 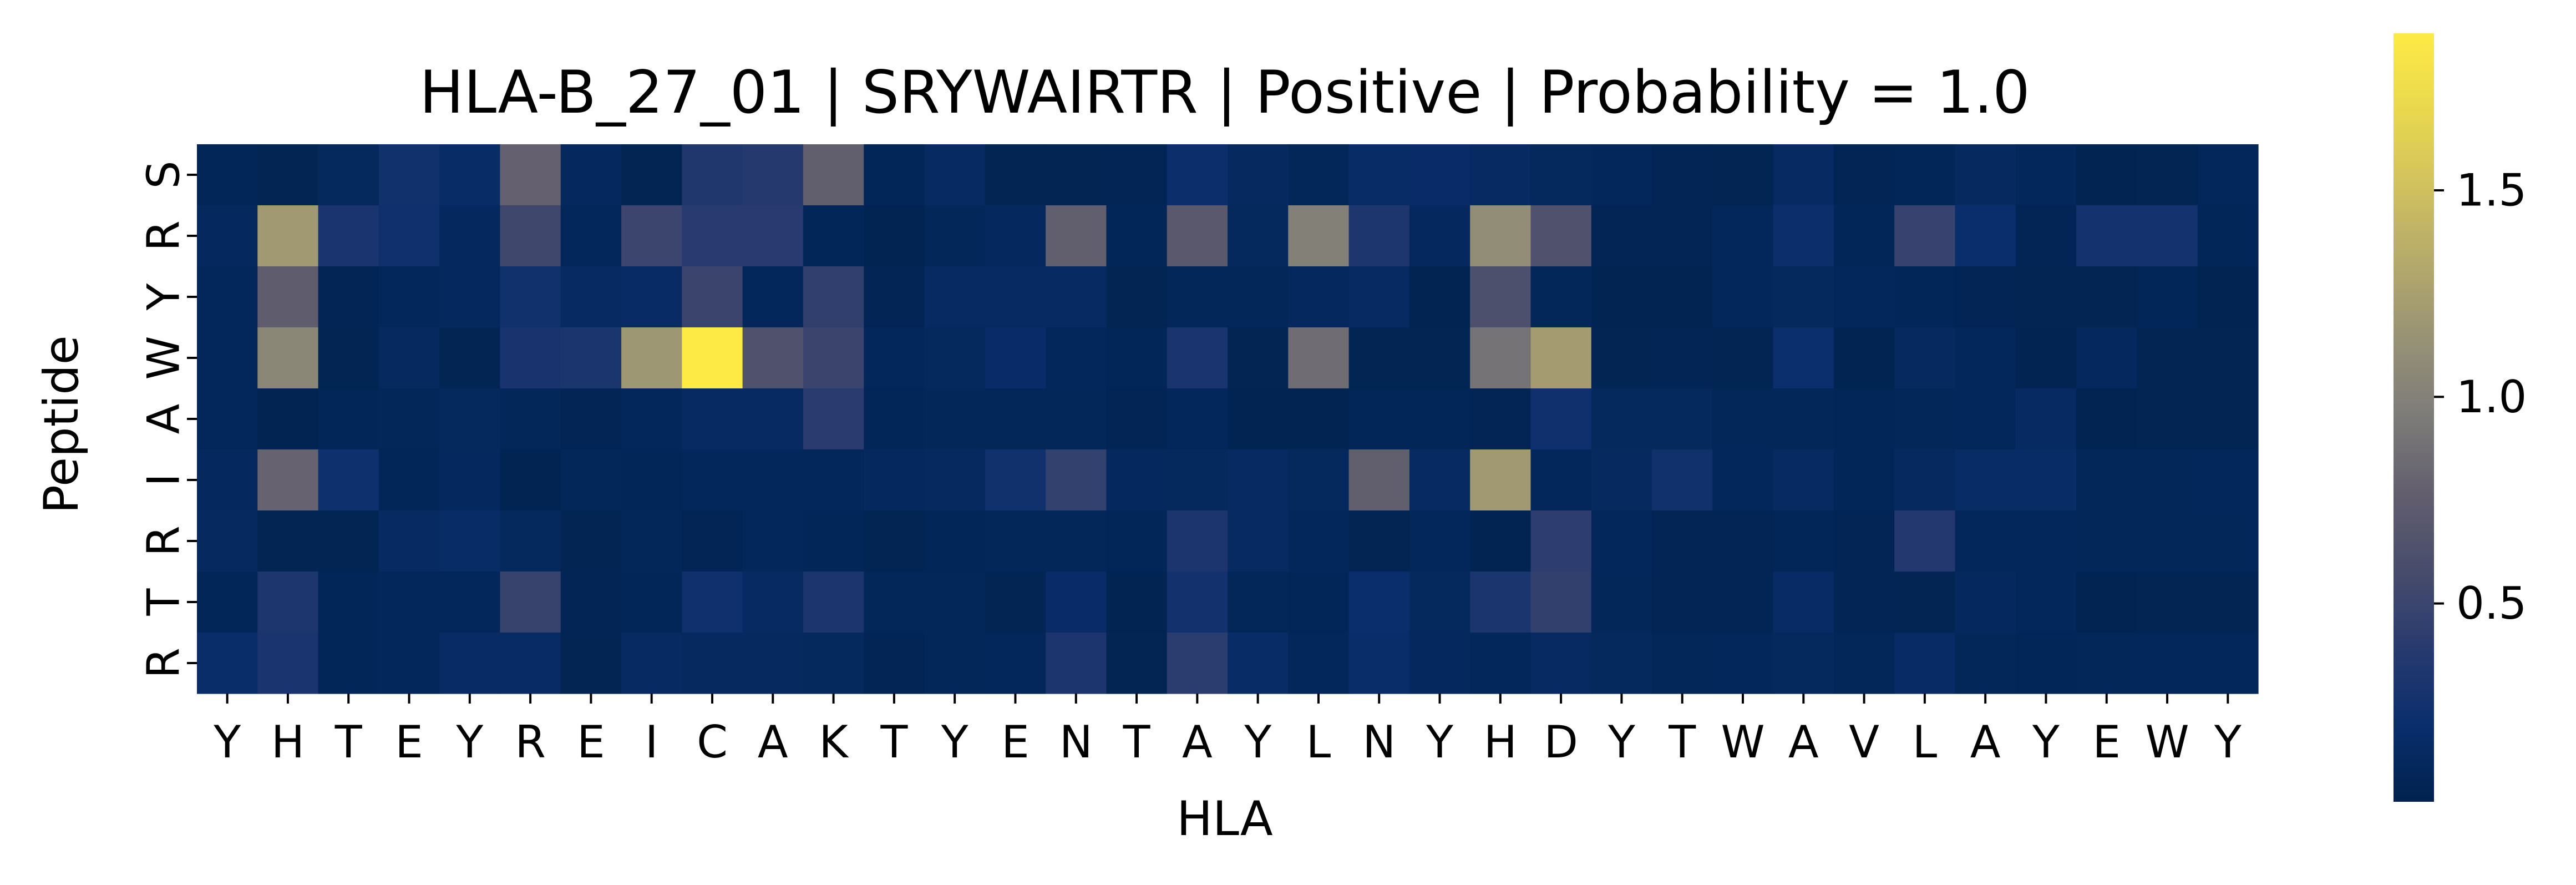 I want to click on x-tick-label: L, so click(x=1318, y=742).